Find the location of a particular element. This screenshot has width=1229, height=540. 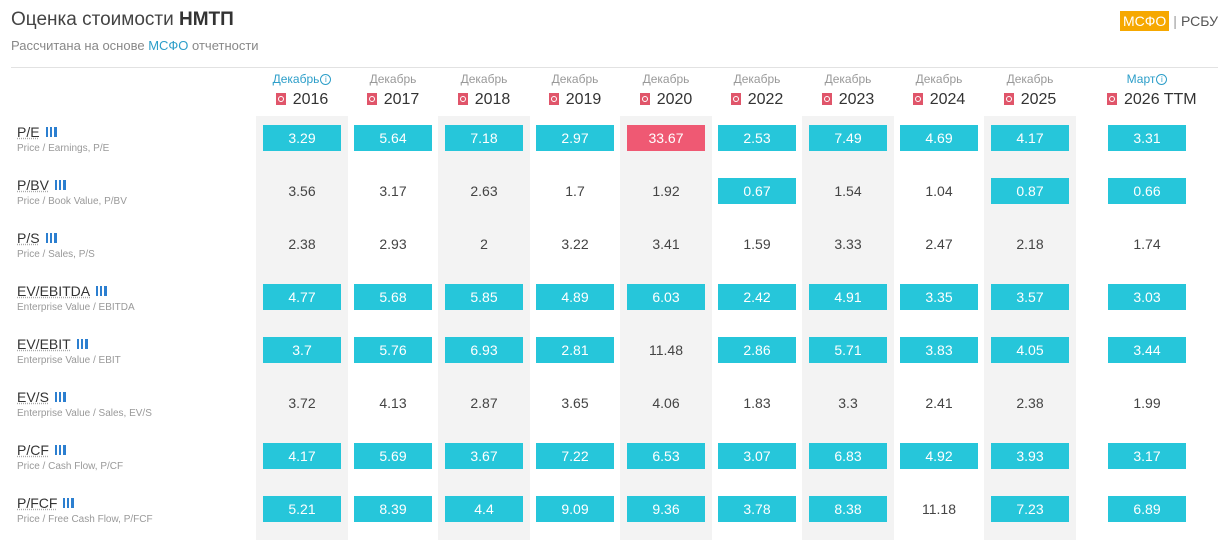

table-cell: 2 is located at coordinates (484, 244).